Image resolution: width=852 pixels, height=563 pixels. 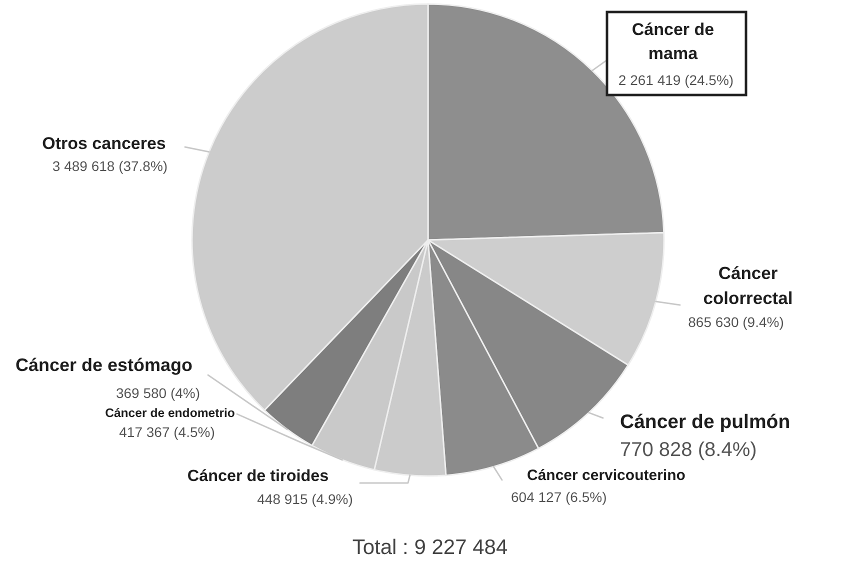 I want to click on slice-label: Otros canceres, so click(x=104, y=143).